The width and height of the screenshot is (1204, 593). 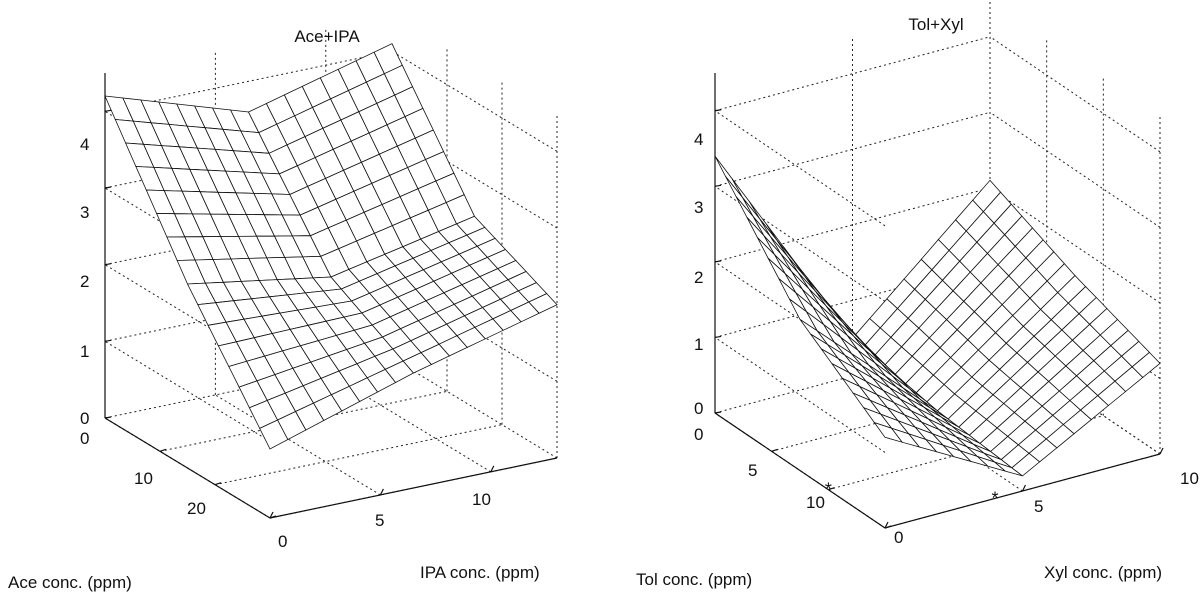 I want to click on x-axis-label: Xyl conc. (ppm), so click(x=1103, y=572).